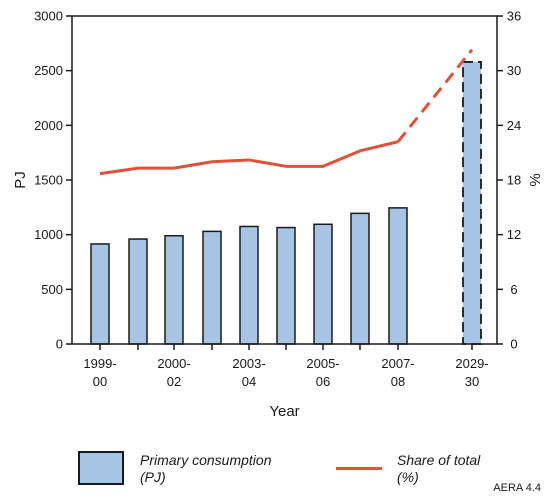  Describe the element at coordinates (514, 70) in the screenshot. I see `right-tick-label: 30` at that location.